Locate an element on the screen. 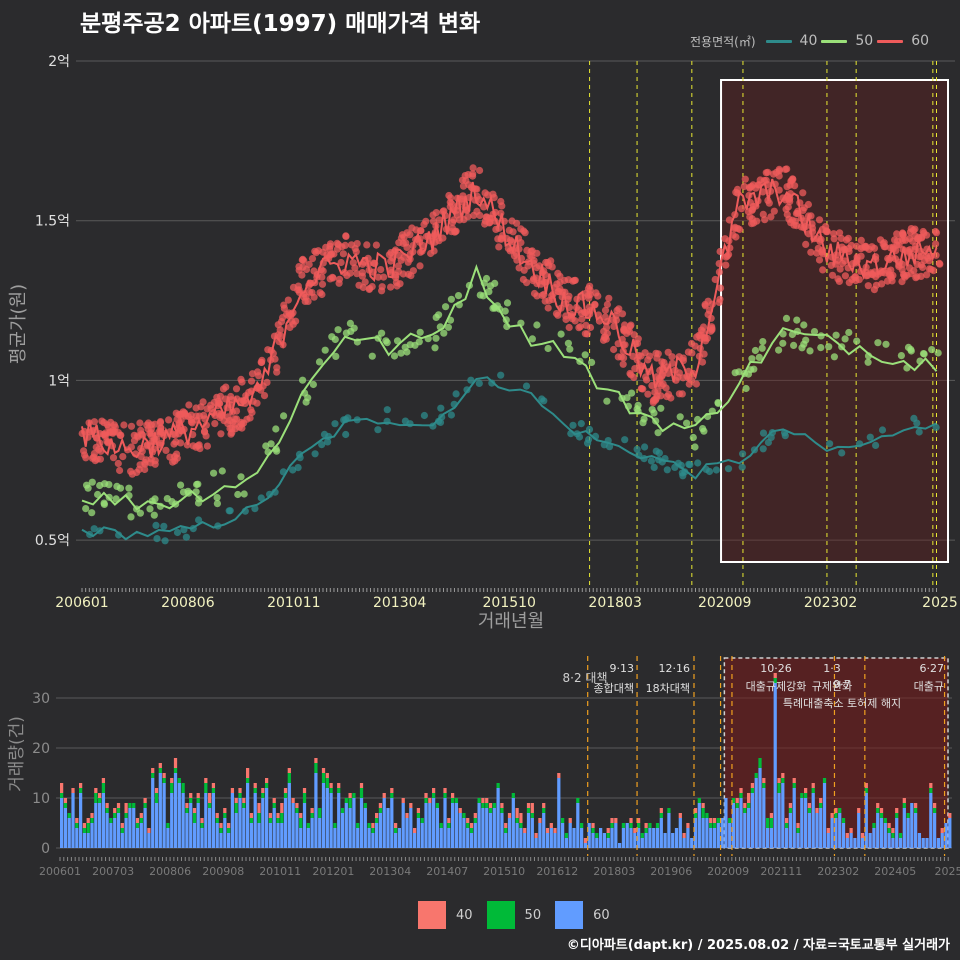 The width and height of the screenshot is (960, 960). volume-x-tick-label: 201510 is located at coordinates (504, 871).